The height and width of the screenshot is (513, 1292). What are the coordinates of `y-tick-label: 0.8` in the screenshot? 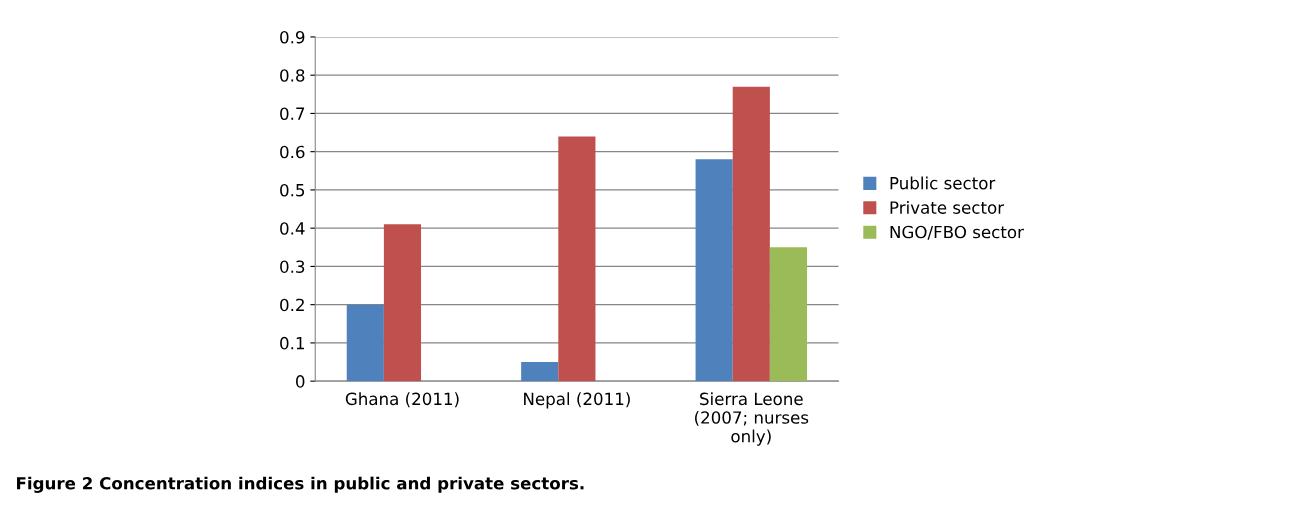 It's located at (292, 75).